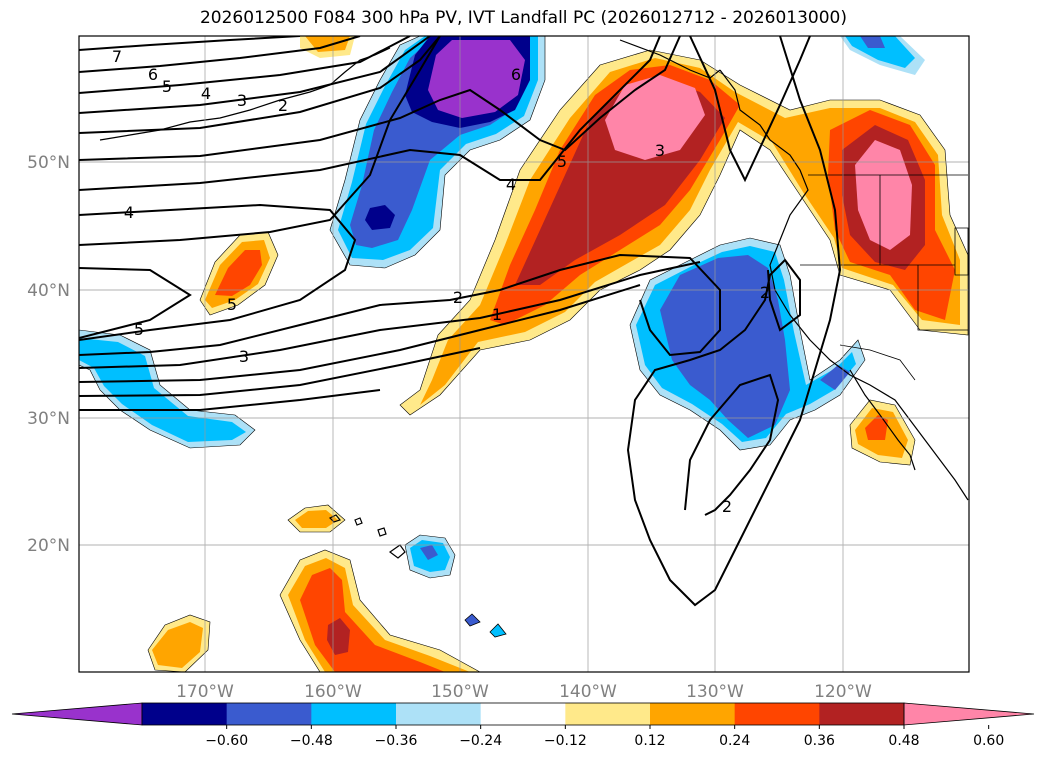  I want to click on colorbar-tick-label: 0.24, so click(734, 741).